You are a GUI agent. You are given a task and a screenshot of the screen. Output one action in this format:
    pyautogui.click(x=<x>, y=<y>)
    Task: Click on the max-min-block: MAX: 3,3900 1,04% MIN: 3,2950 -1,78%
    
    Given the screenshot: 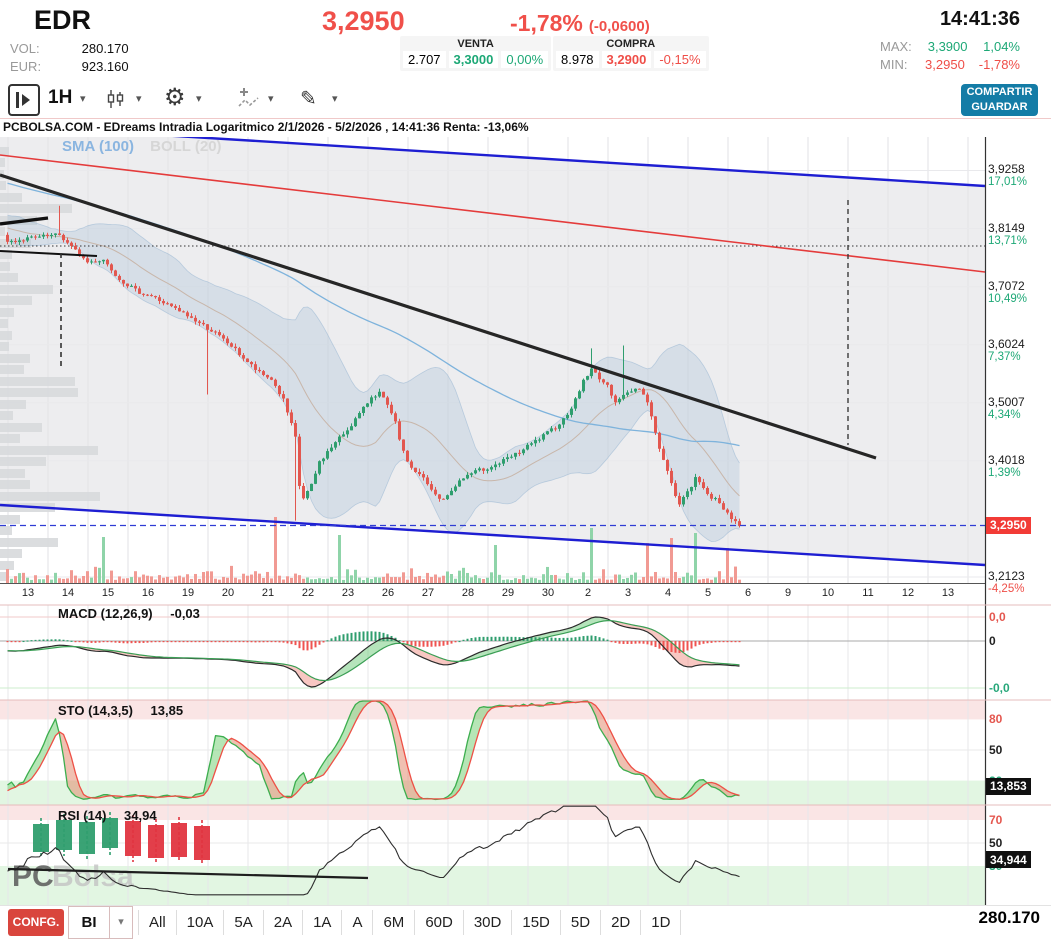 What is the action you would take?
    pyautogui.click(x=950, y=57)
    